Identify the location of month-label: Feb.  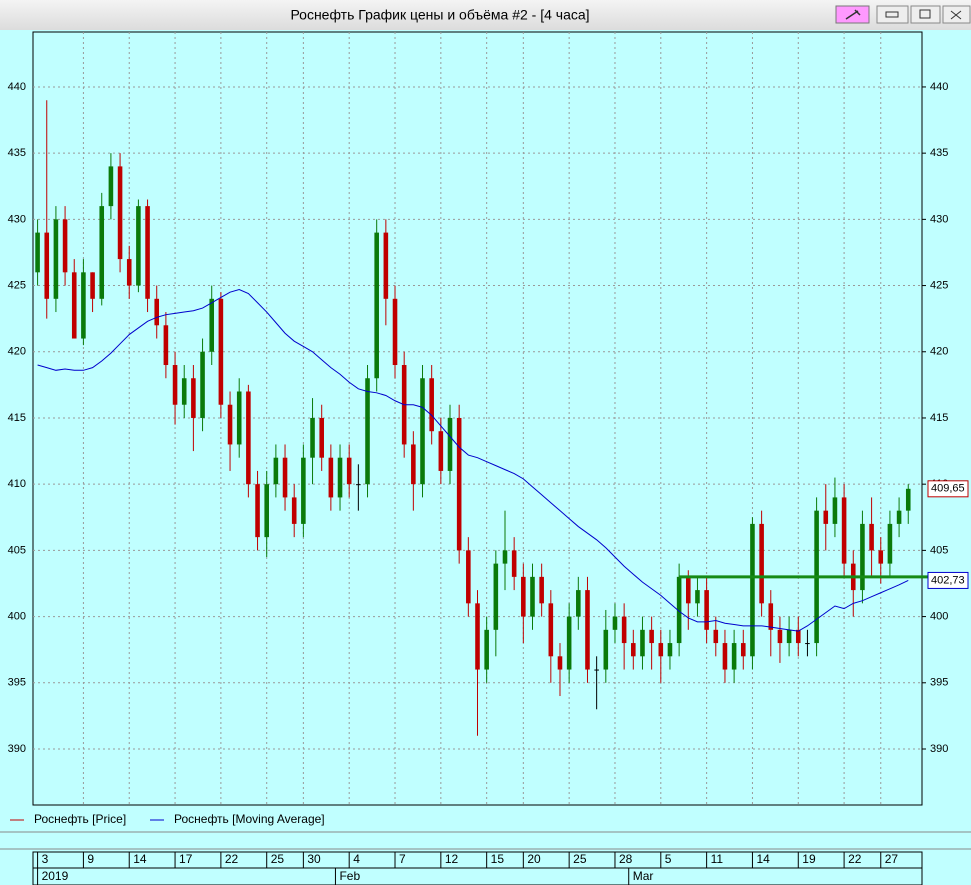
(349, 876).